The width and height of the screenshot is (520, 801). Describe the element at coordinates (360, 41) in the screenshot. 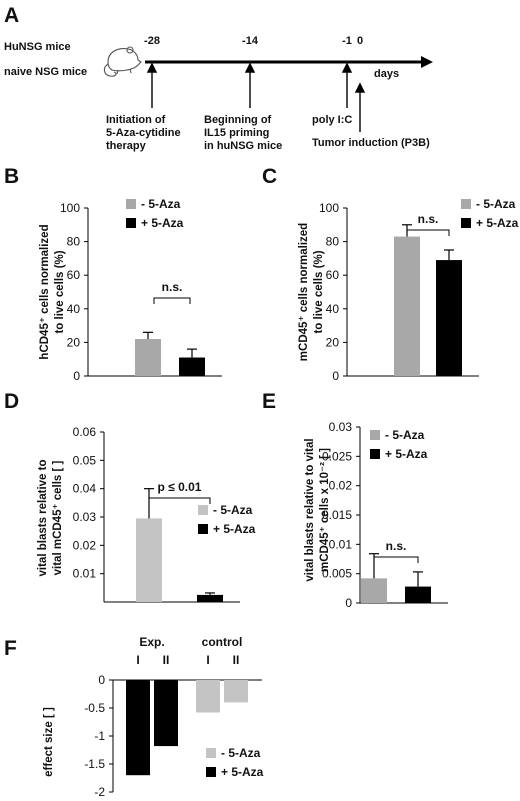

I see `timepoint-0: 0` at that location.